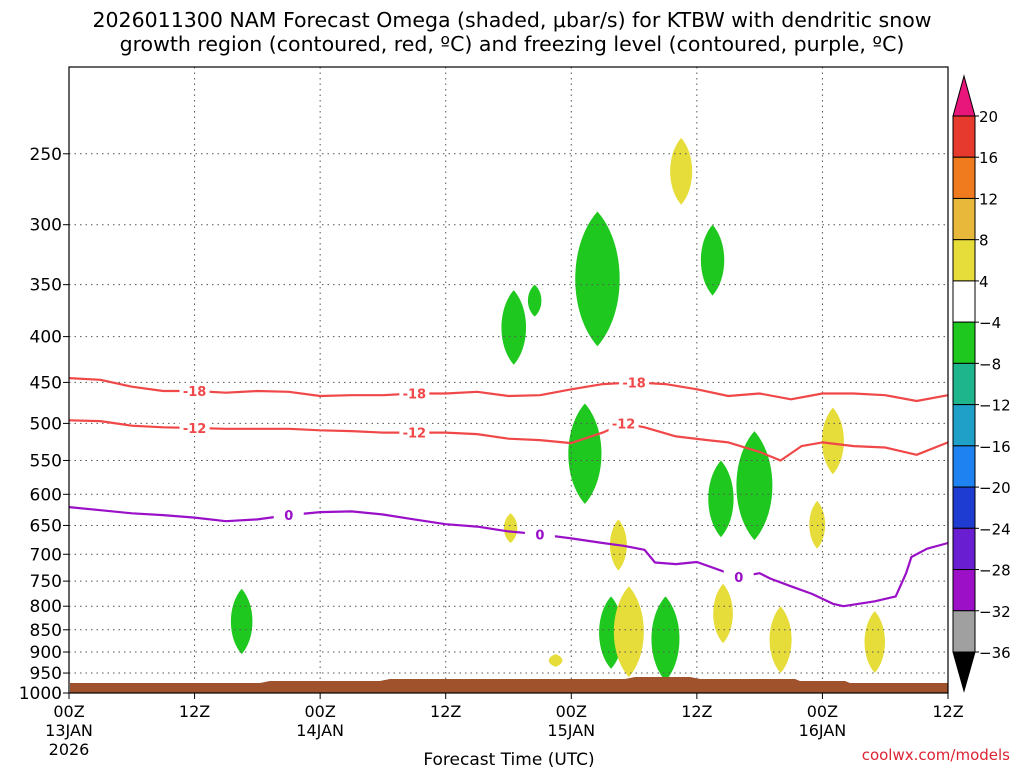 The height and width of the screenshot is (768, 1024). I want to click on terrain-ground-band, so click(509, 685).